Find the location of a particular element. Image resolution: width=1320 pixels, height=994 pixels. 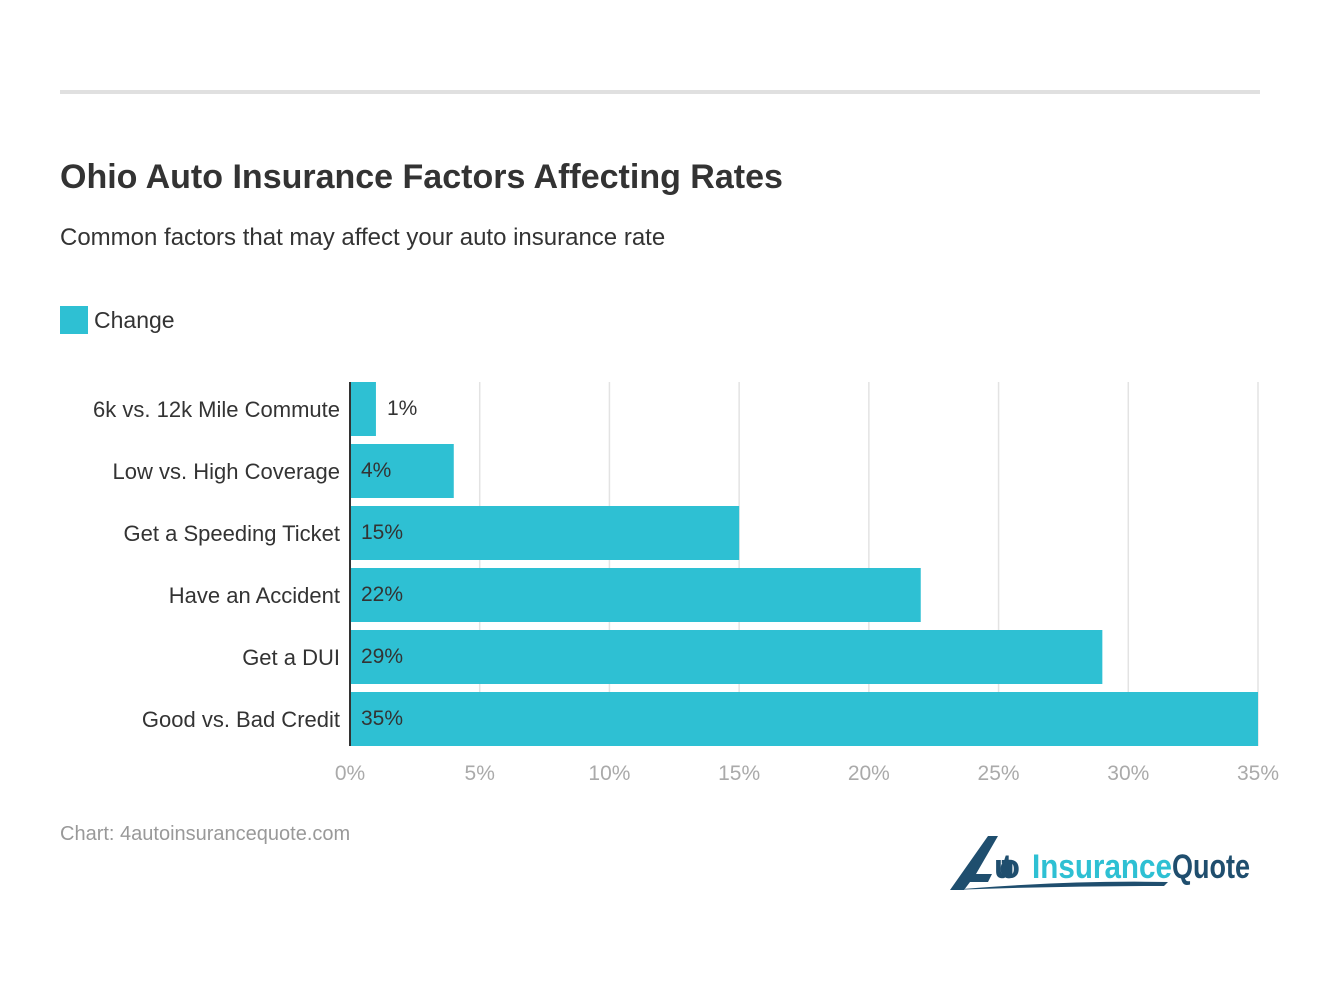

x-tick-label: 10% is located at coordinates (609, 773).